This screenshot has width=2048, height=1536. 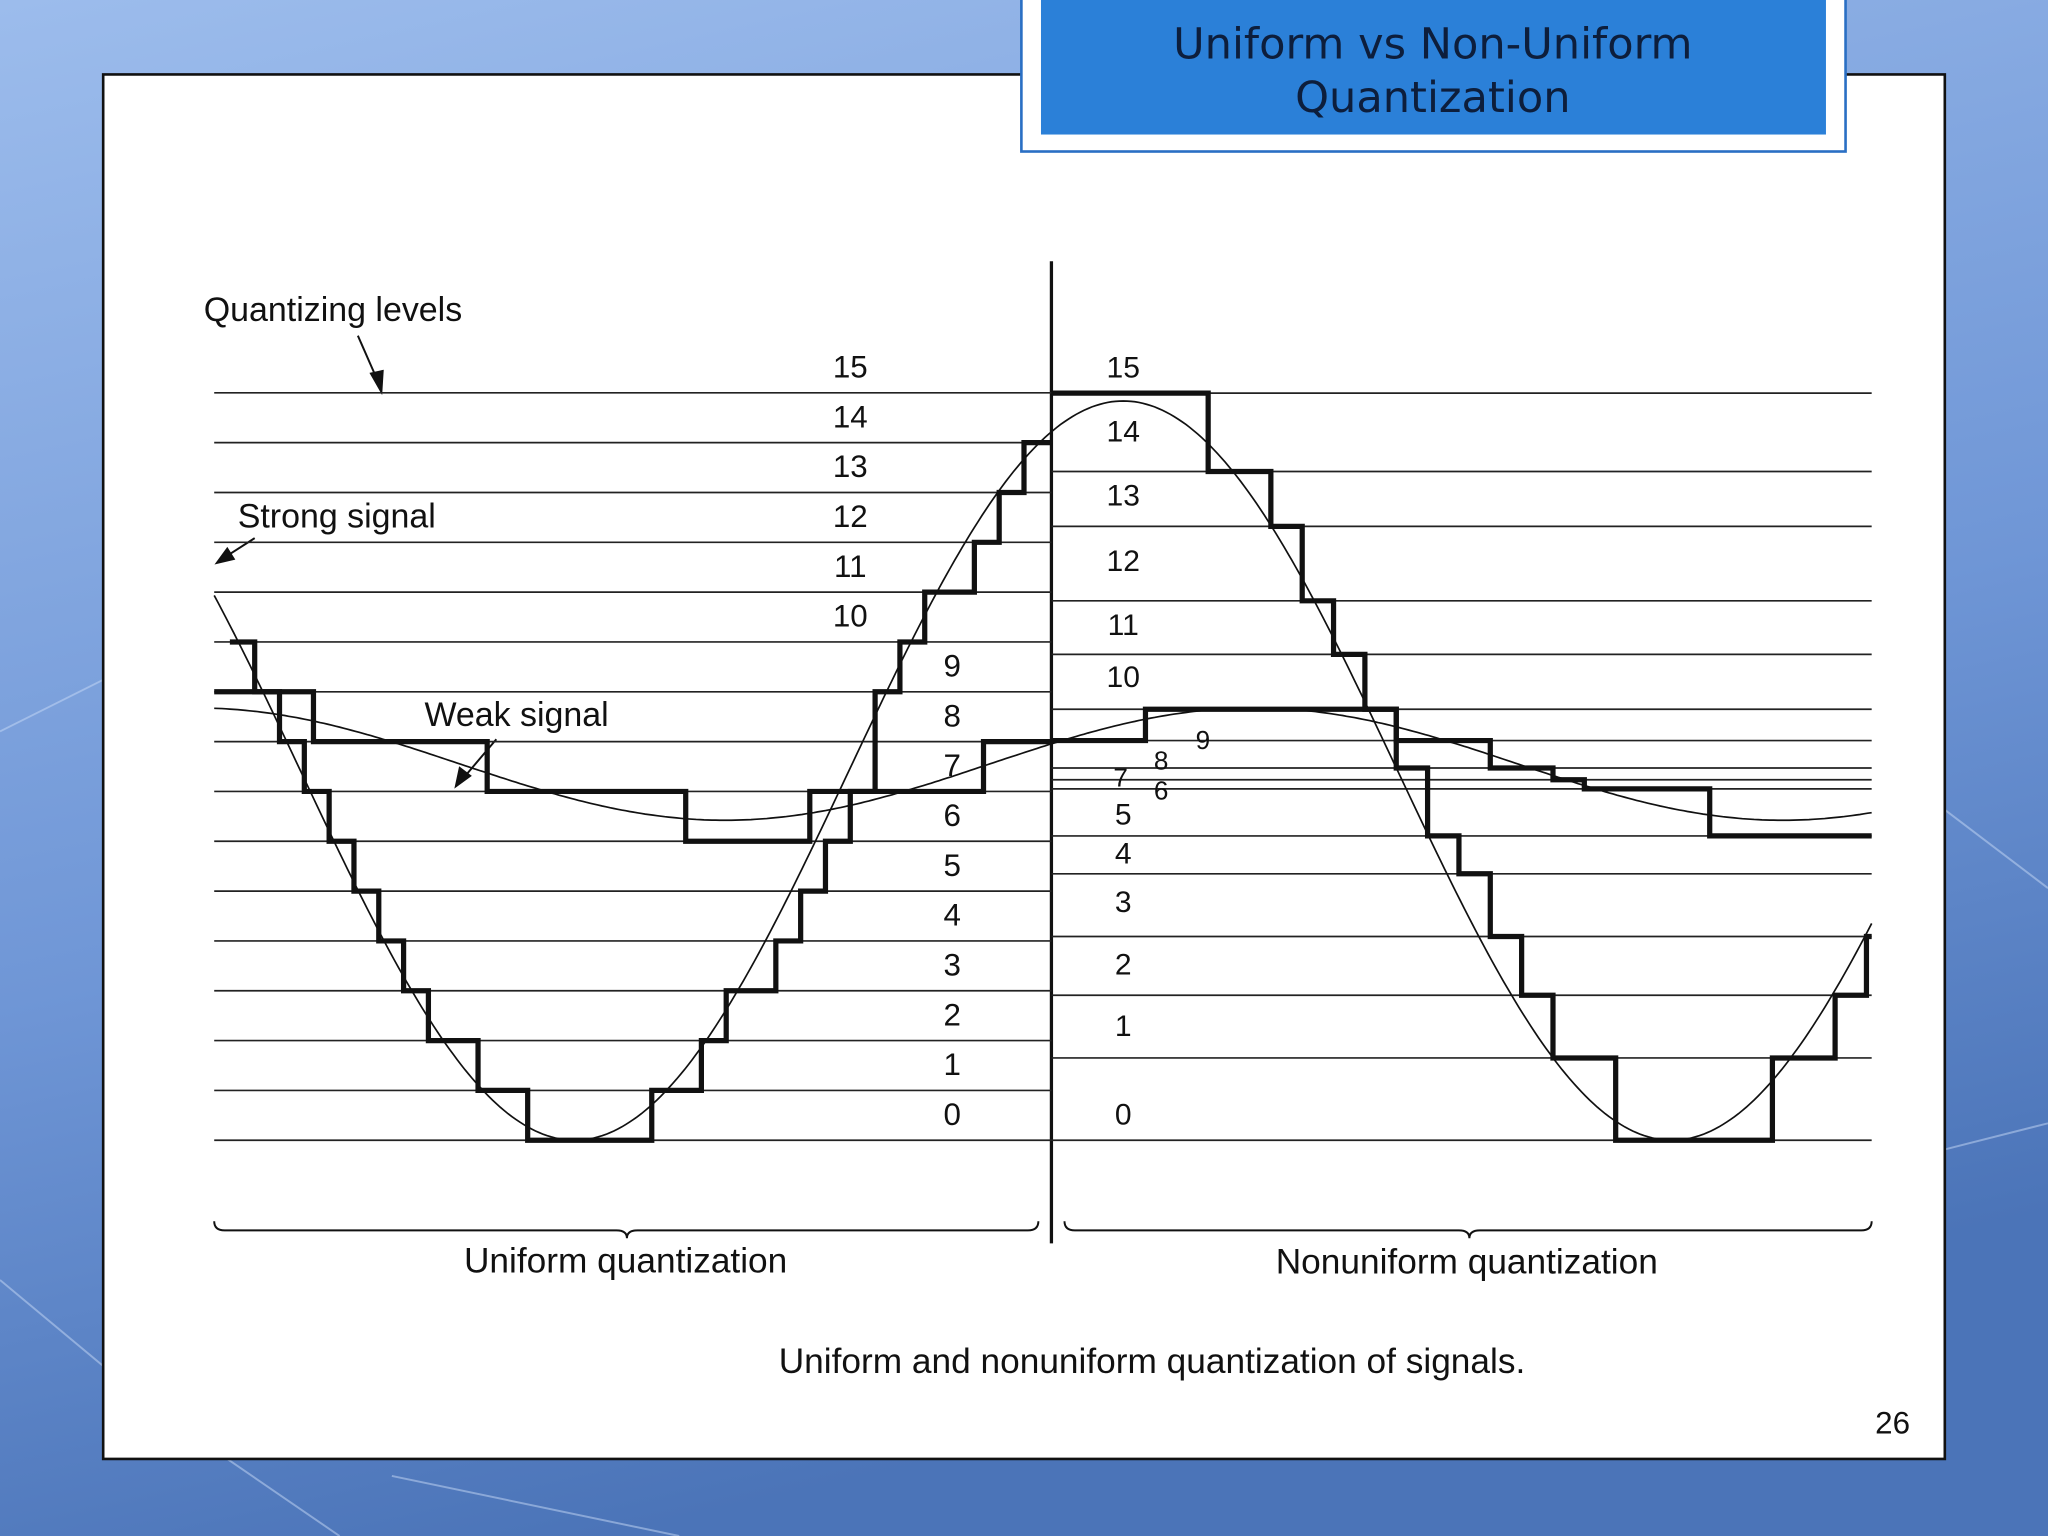 What do you see at coordinates (337, 516) in the screenshot?
I see `annotation: Strong signal` at bounding box center [337, 516].